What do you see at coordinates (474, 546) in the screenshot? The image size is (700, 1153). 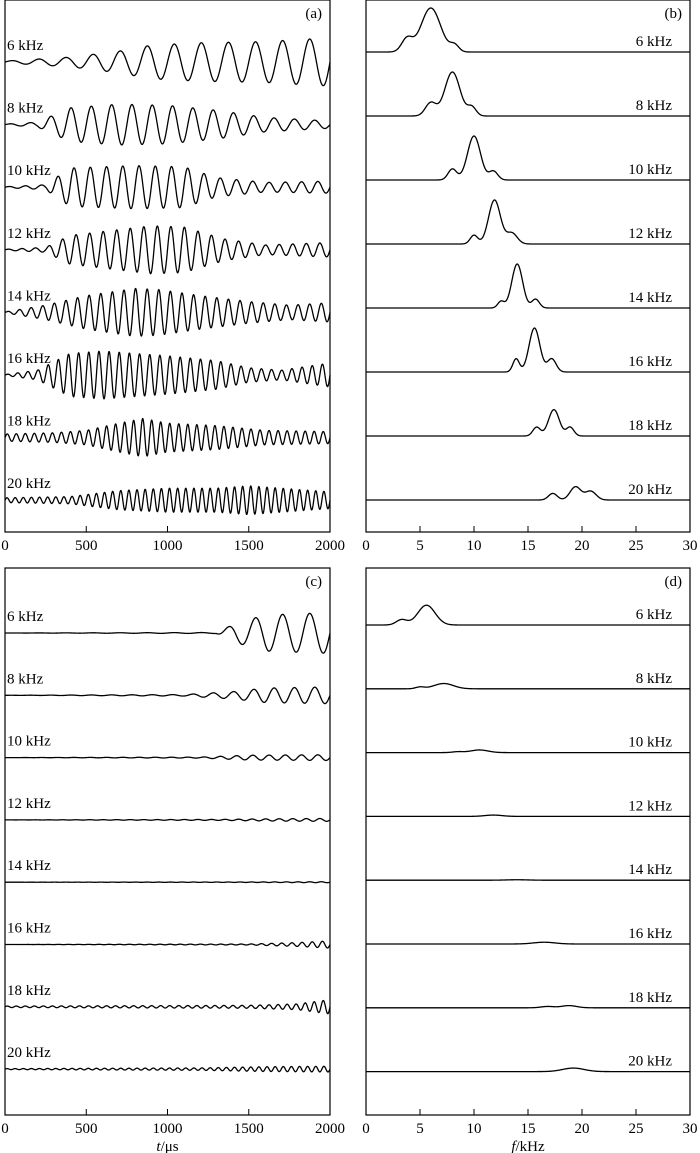 I see `x-tick-label: 10` at bounding box center [474, 546].